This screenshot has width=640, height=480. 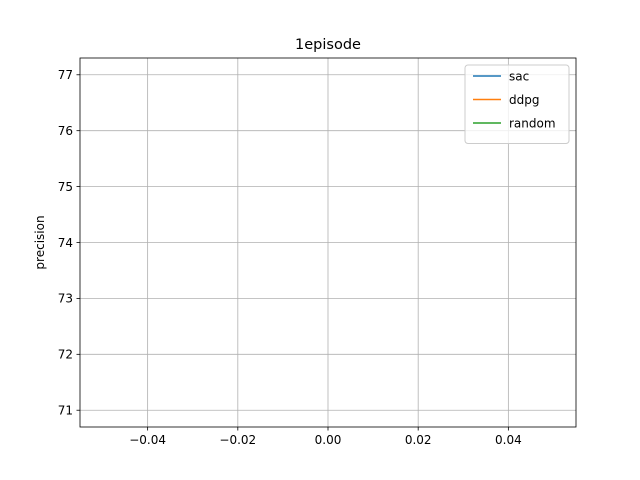 I want to click on y-tick-label: 71, so click(x=65, y=411).